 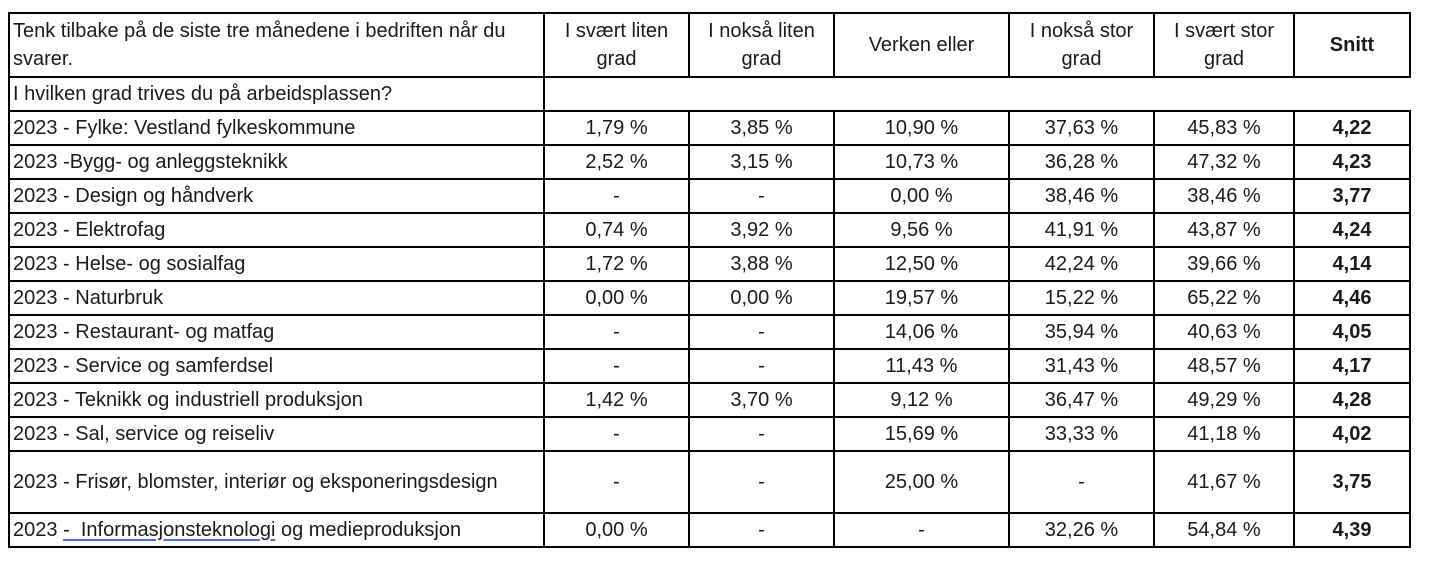 I want to click on cell-neutral: 10,73 %, so click(x=921, y=162).